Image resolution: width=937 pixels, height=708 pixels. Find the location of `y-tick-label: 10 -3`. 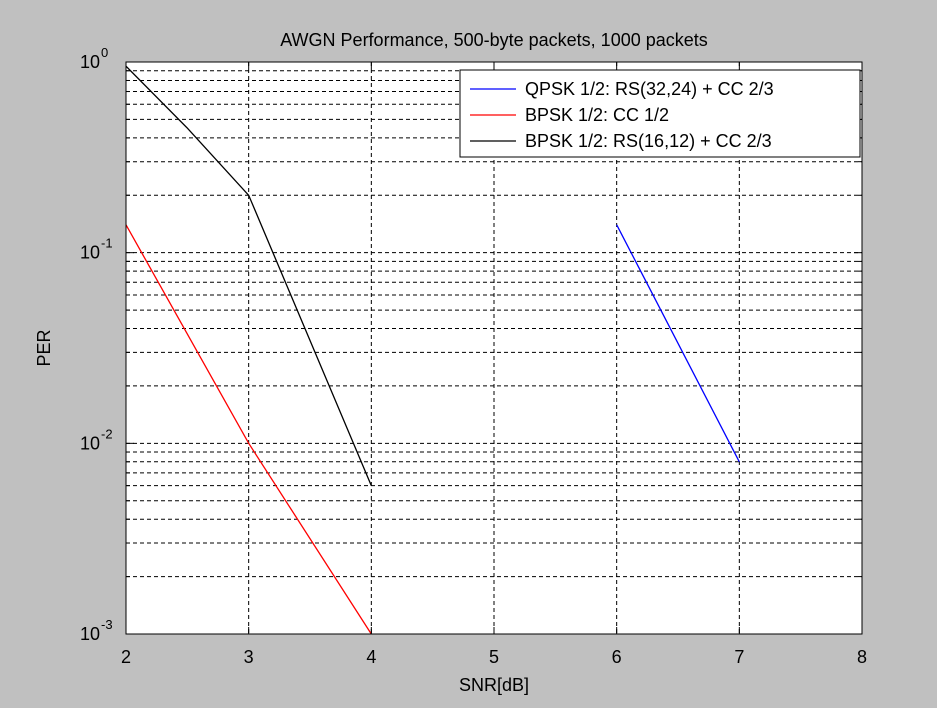

y-tick-label: 10 -3 is located at coordinates (96, 630).